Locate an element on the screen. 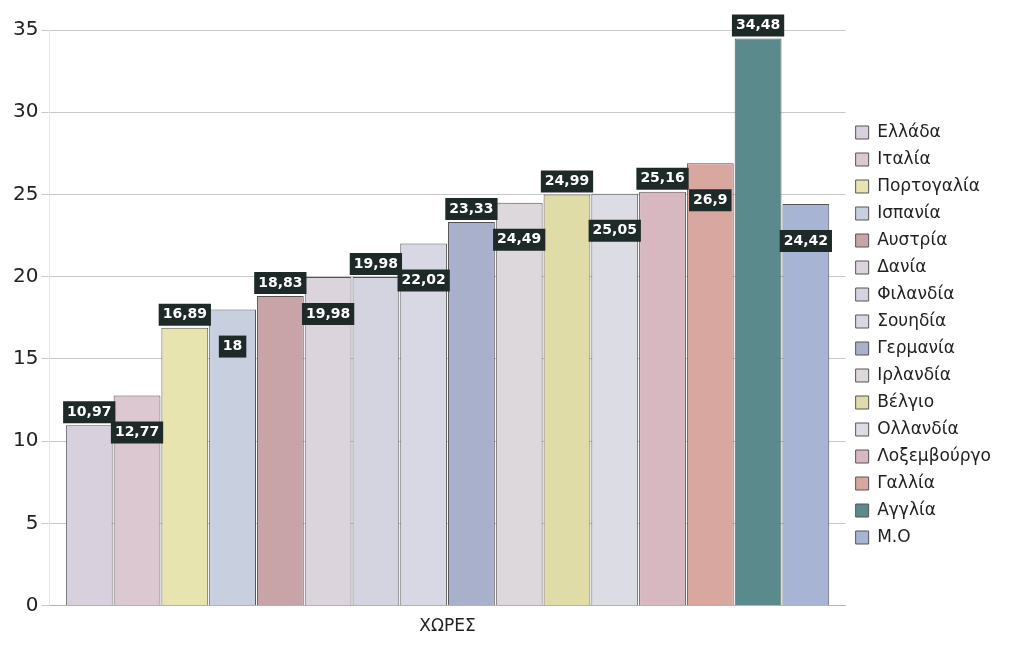 The height and width of the screenshot is (670, 1011). legend-label: Γαλλία is located at coordinates (906, 481).